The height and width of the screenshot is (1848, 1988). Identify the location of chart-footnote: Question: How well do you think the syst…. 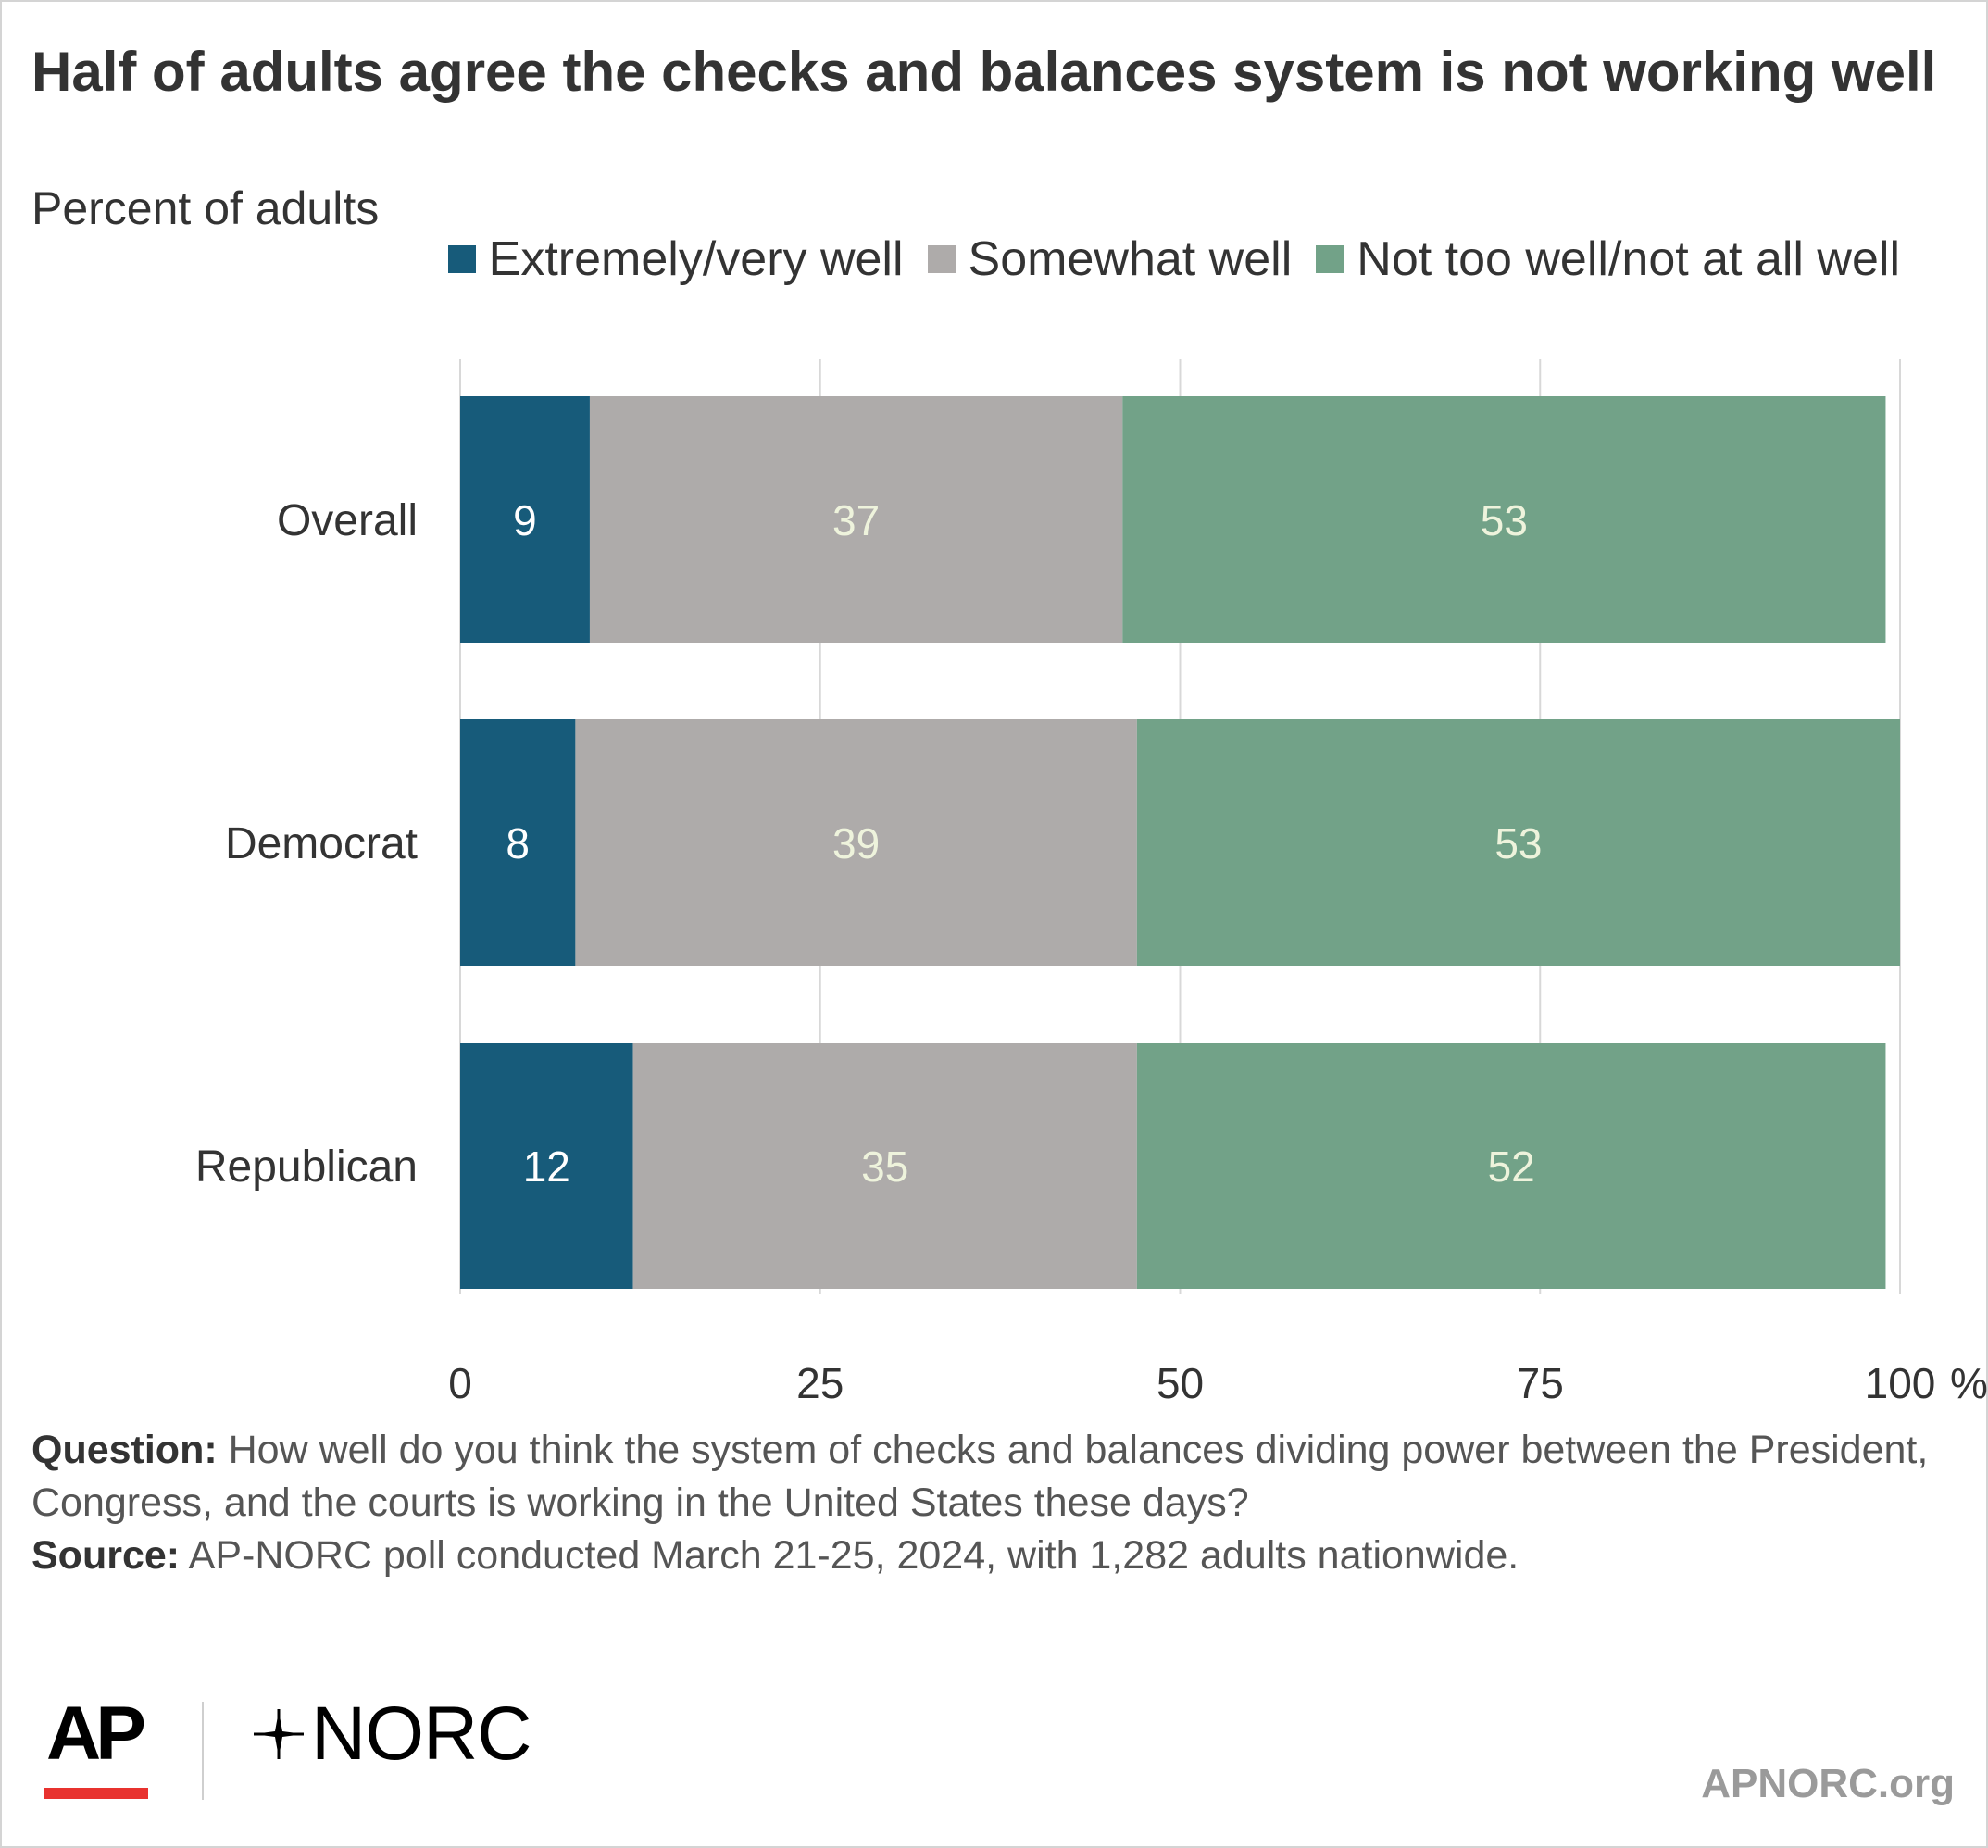
(994, 1503).